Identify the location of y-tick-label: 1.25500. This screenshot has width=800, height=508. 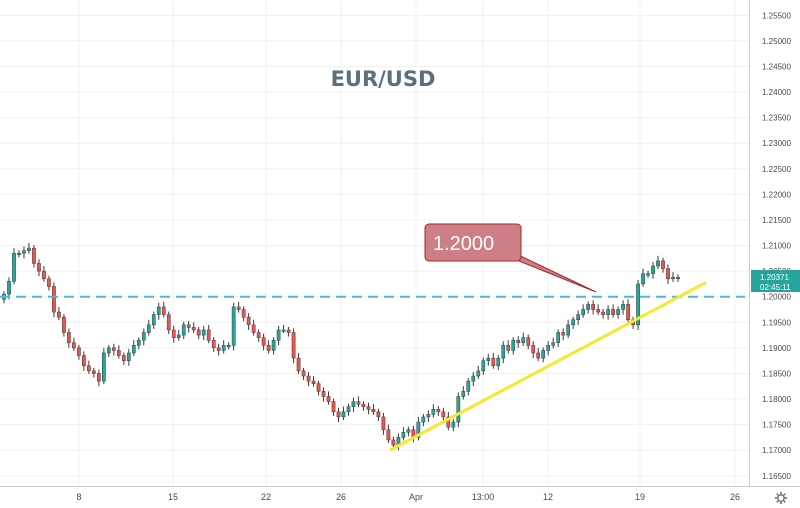
(776, 15).